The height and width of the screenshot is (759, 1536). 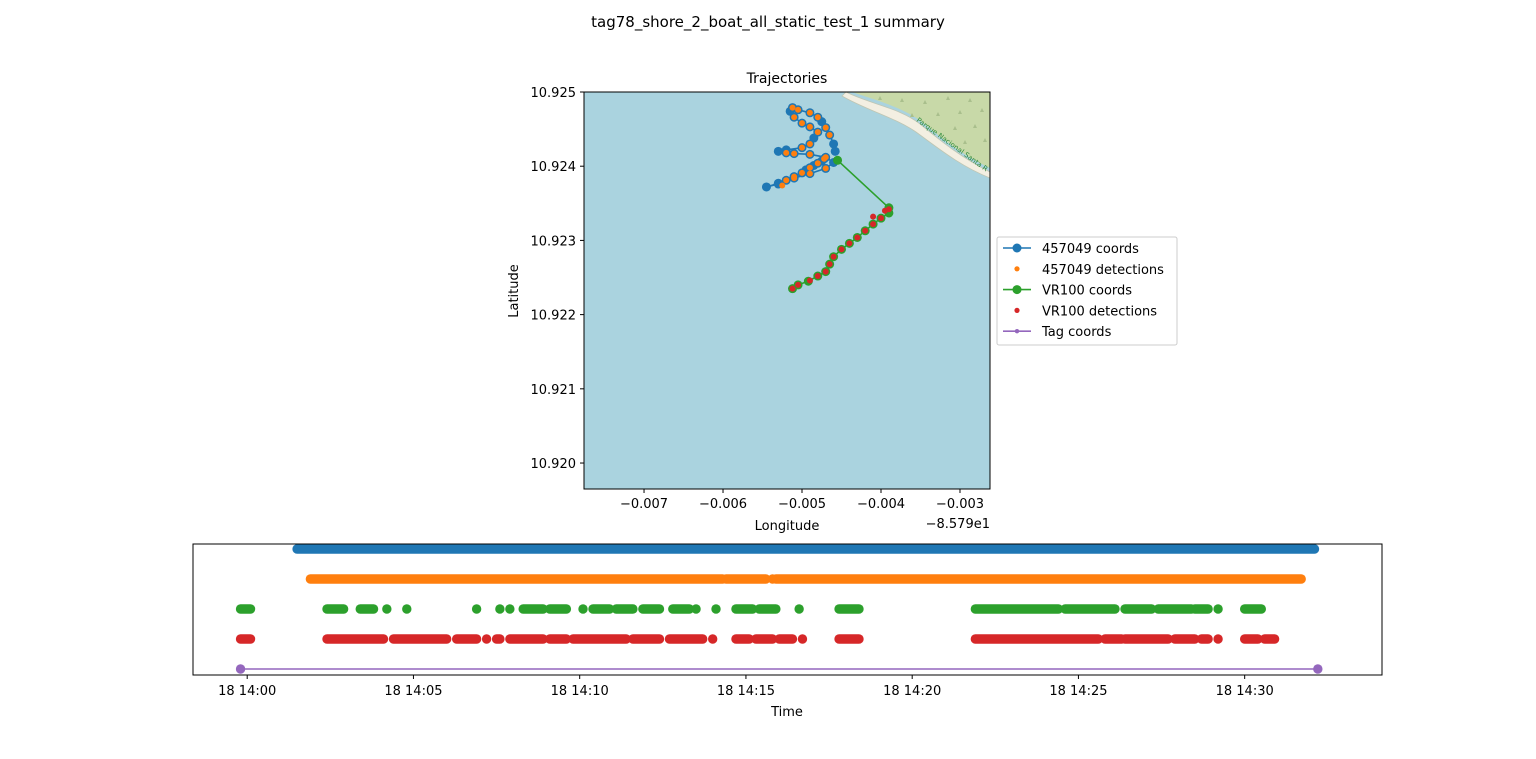 What do you see at coordinates (1245, 691) in the screenshot?
I see `timeline-x-tick-label: 18 14:30` at bounding box center [1245, 691].